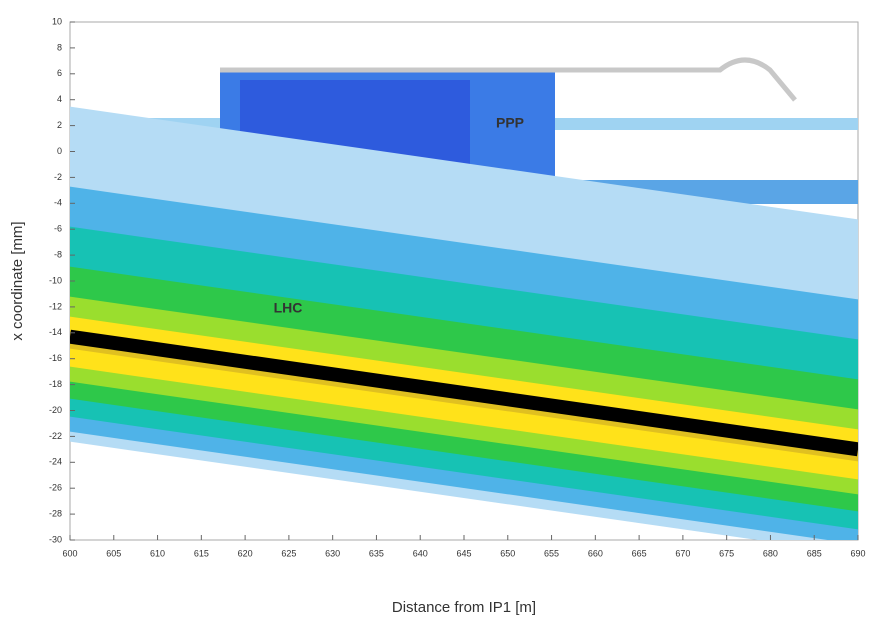  What do you see at coordinates (420, 553) in the screenshot?
I see `x-tick-label: 640` at bounding box center [420, 553].